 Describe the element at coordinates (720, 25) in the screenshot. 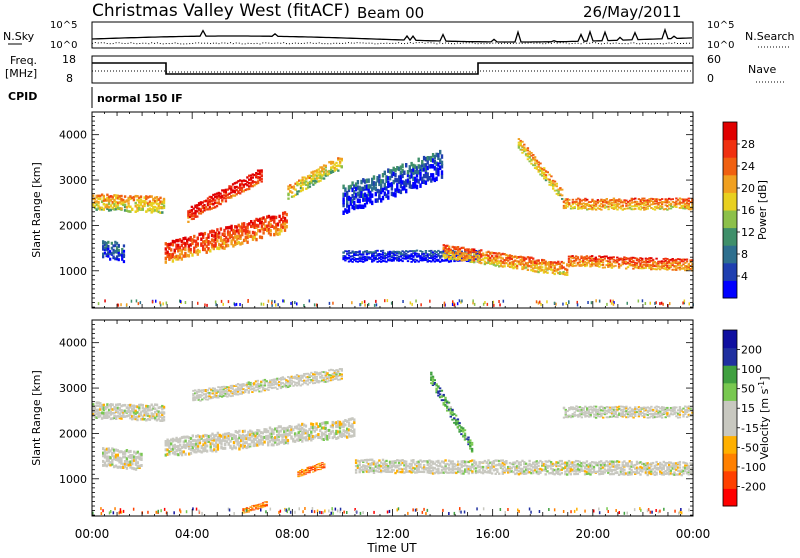

I see `noise-right-tick-top: 10^5` at that location.